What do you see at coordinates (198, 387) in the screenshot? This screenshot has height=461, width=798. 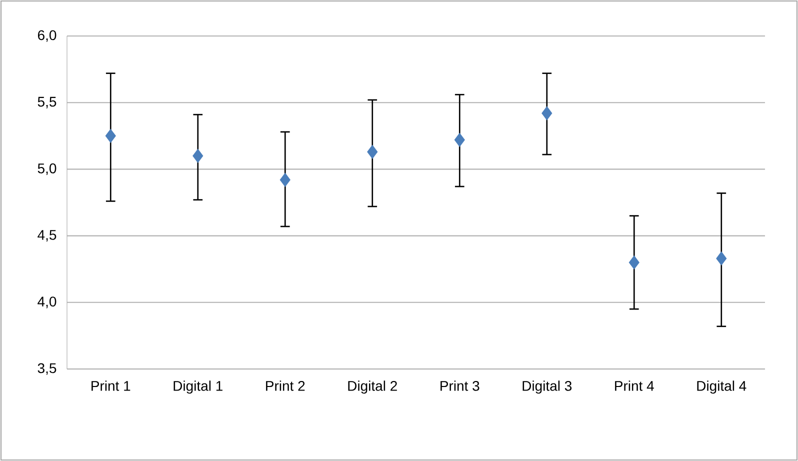 I see `x-tick-label: Digital 1` at bounding box center [198, 387].